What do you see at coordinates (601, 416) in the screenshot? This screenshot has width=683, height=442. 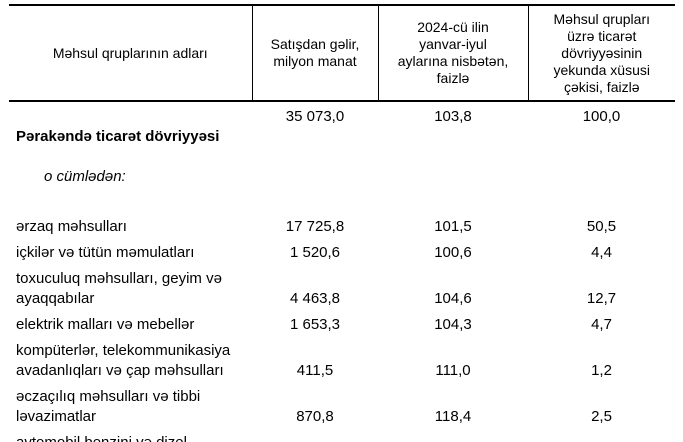 I see `share-value: 2,5` at bounding box center [601, 416].